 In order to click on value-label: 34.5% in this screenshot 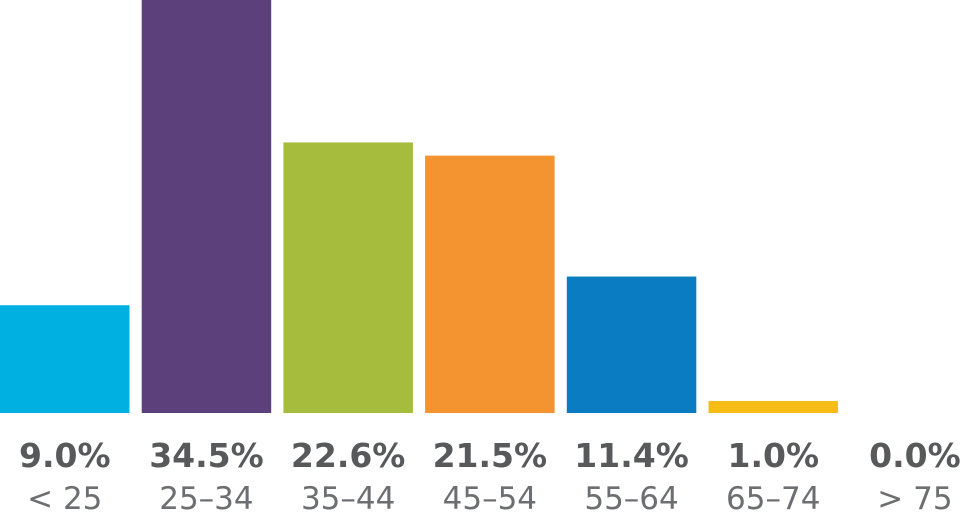, I will do `click(206, 455)`.